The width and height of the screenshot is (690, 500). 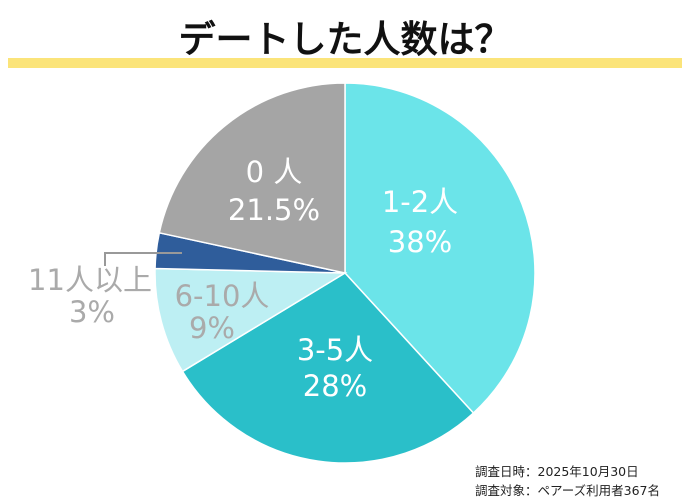 I want to click on slice-label-11plus: 11人以上, so click(x=90, y=280).